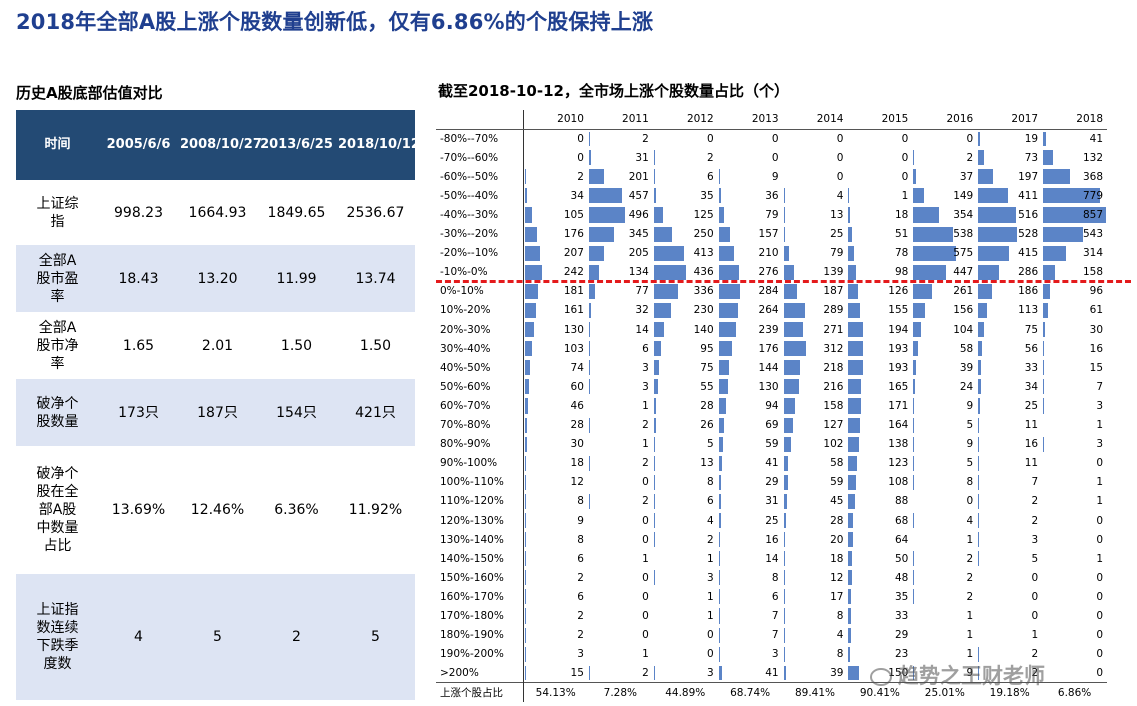 Image resolution: width=1137 pixels, height=706 pixels. I want to click on data-value: 216, so click(833, 386).